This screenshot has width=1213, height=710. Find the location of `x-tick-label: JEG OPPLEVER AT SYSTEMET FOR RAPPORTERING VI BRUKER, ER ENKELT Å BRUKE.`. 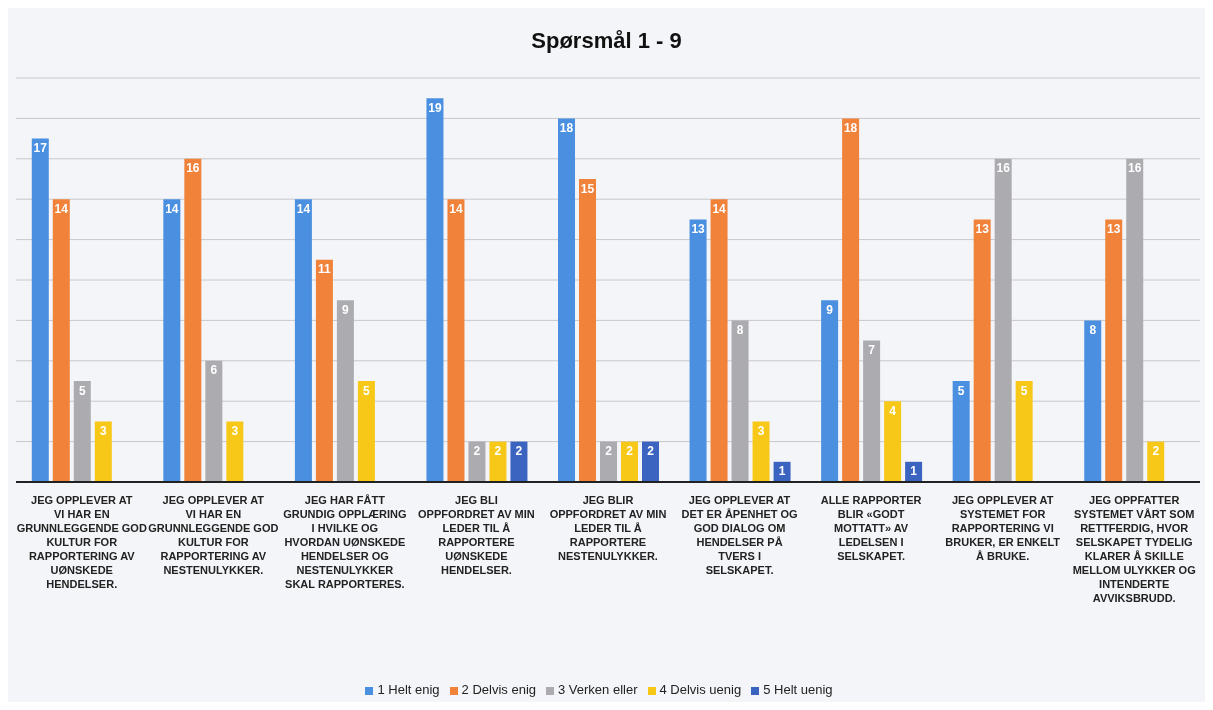

x-tick-label: JEG OPPLEVER AT SYSTEMET FOR RAPPORTERING VI BRUKER, ER ENKELT Å BRUKE. is located at coordinates (1003, 528).